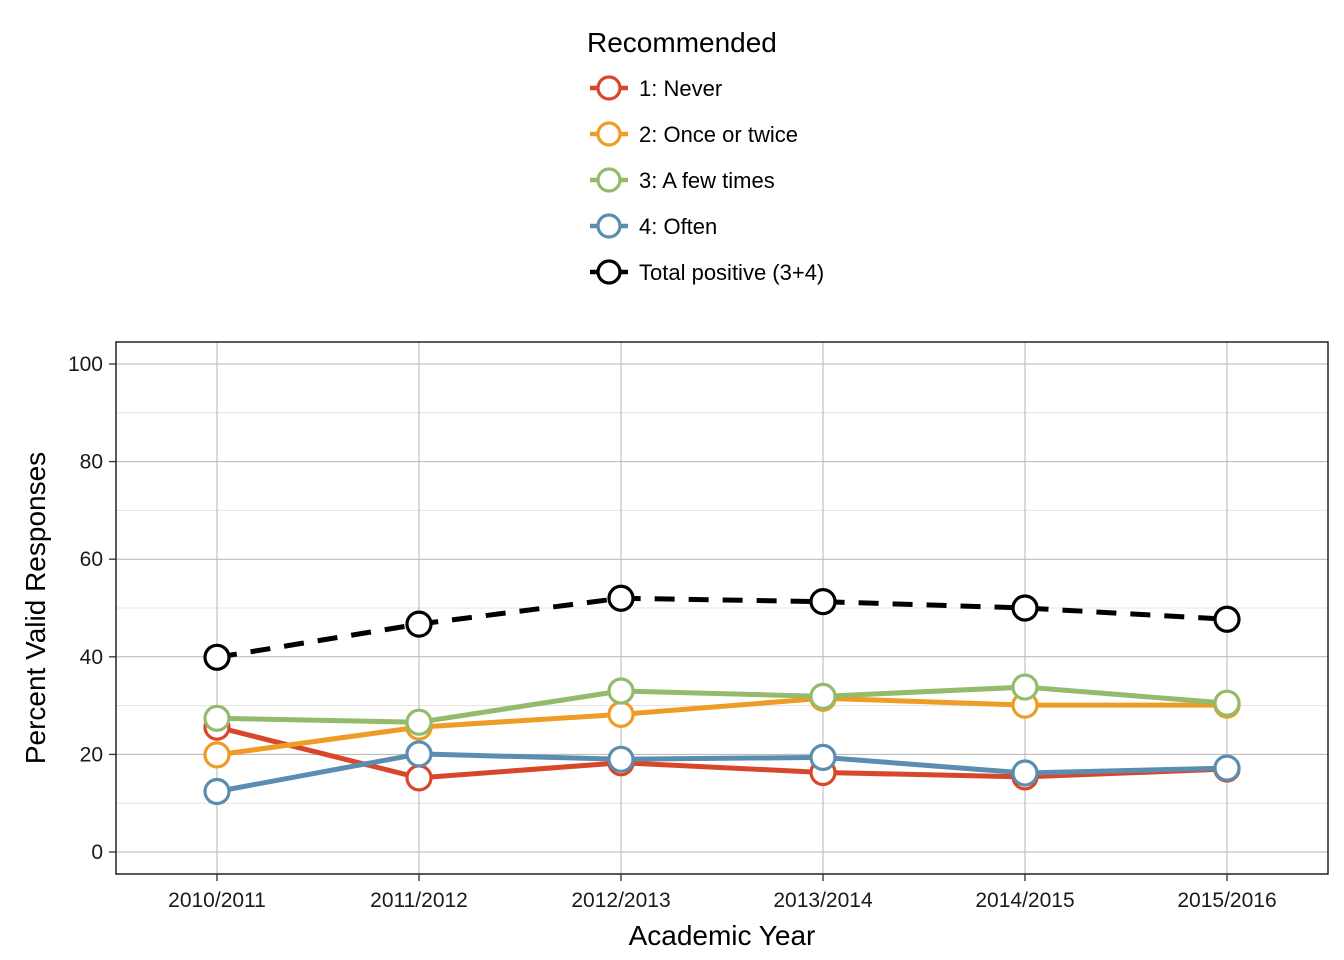  Describe the element at coordinates (722, 935) in the screenshot. I see `x-axis-title: Academic Year` at that location.